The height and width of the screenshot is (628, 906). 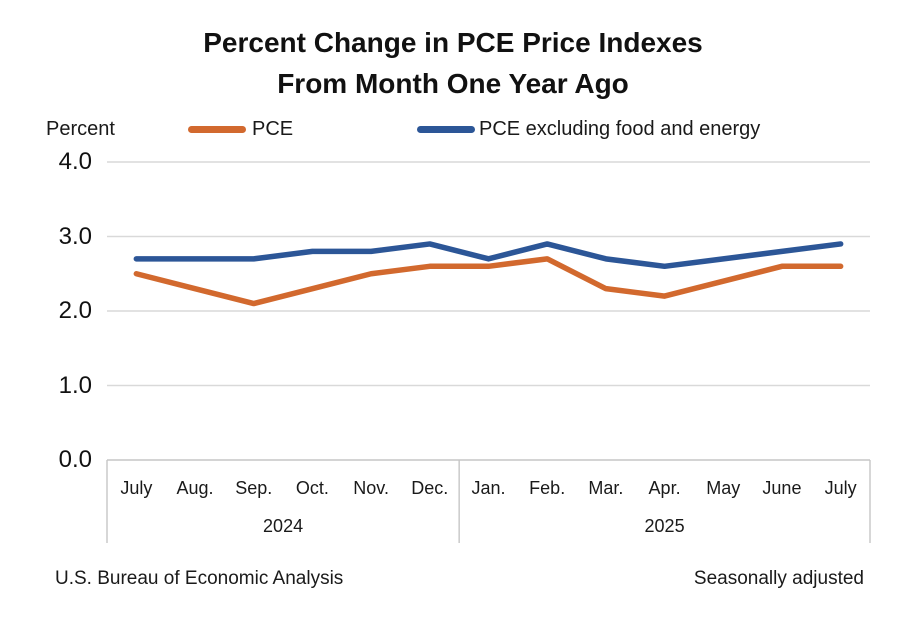 I want to click on y-tick-label: 3.0, so click(x=75, y=236).